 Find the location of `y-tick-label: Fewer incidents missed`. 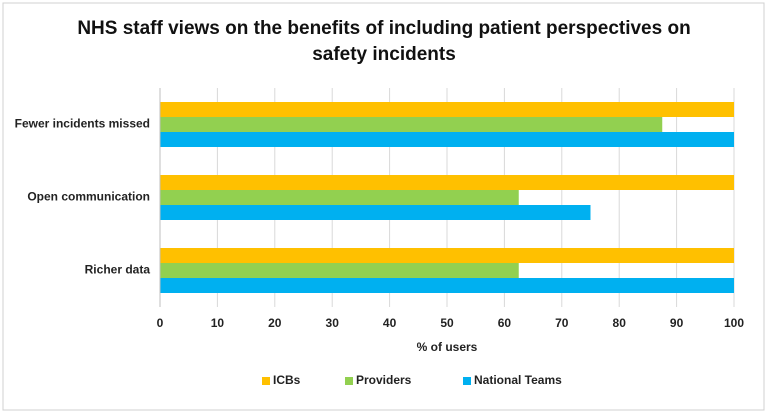

y-tick-label: Fewer incidents missed is located at coordinates (82, 124).